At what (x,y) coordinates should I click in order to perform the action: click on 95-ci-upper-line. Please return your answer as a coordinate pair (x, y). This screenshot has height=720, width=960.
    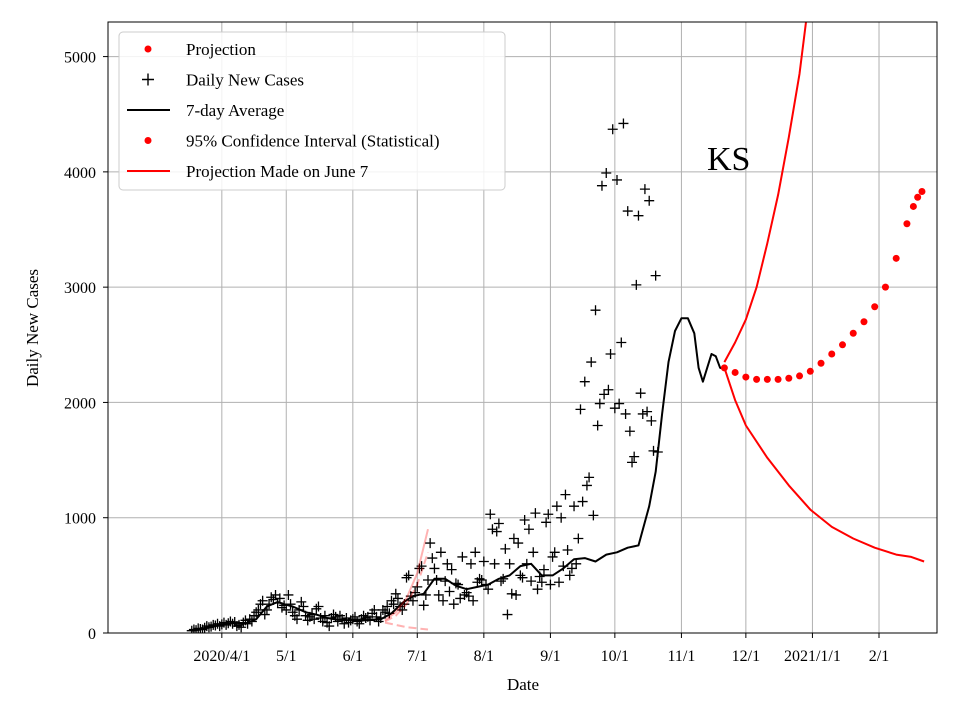
    Looking at the image, I should click on (765, 192).